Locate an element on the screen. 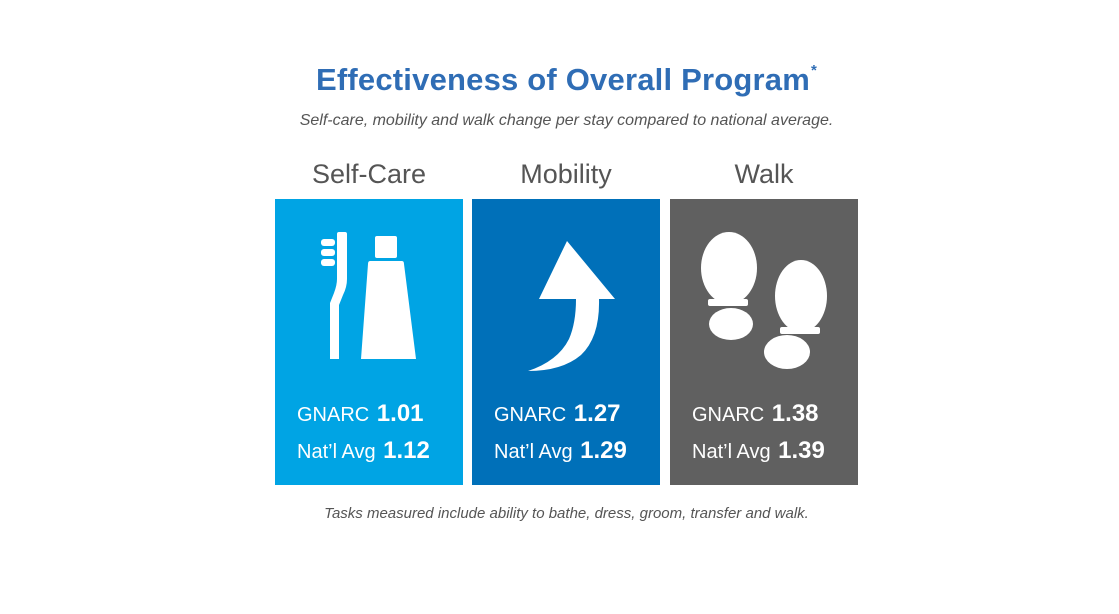  title-asterisk: * is located at coordinates (814, 70).